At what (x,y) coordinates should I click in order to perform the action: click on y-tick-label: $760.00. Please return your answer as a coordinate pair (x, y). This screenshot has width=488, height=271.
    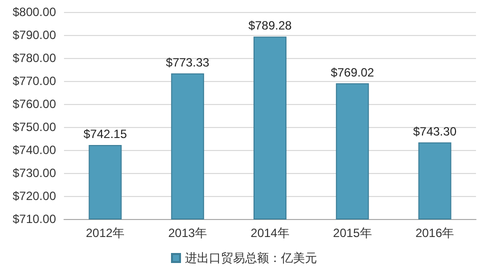
    Looking at the image, I should click on (34, 104).